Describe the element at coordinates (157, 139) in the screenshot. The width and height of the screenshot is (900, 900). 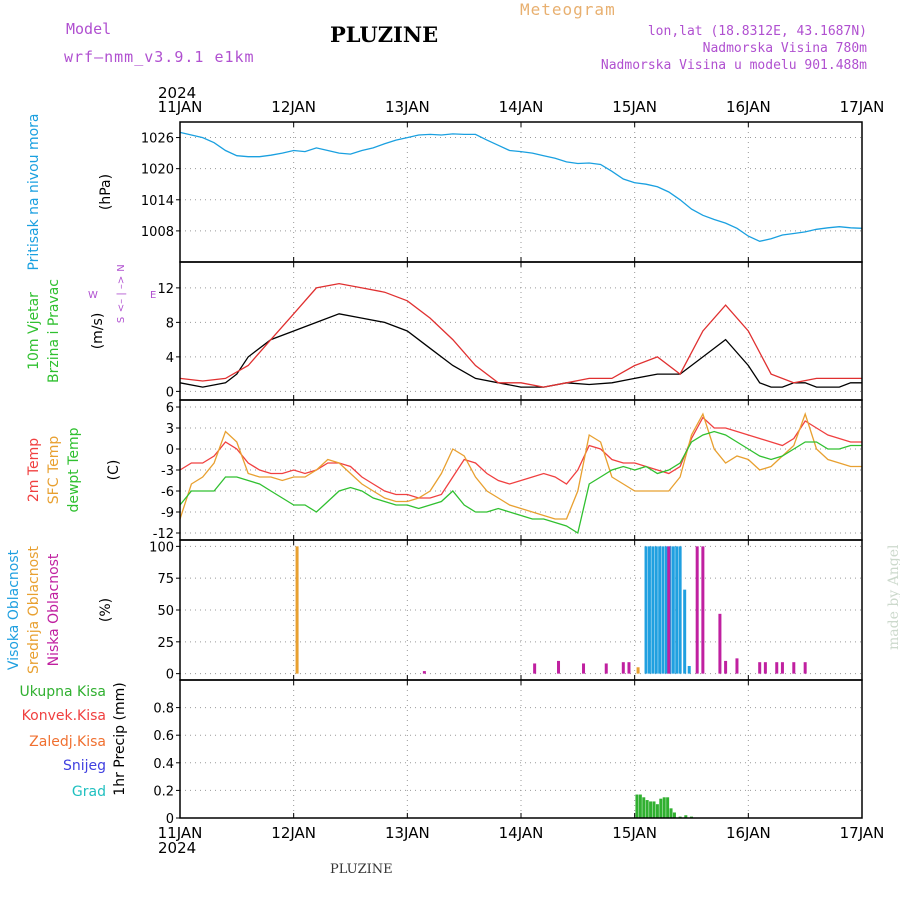
I see `y-tick-label: 1026` at that location.